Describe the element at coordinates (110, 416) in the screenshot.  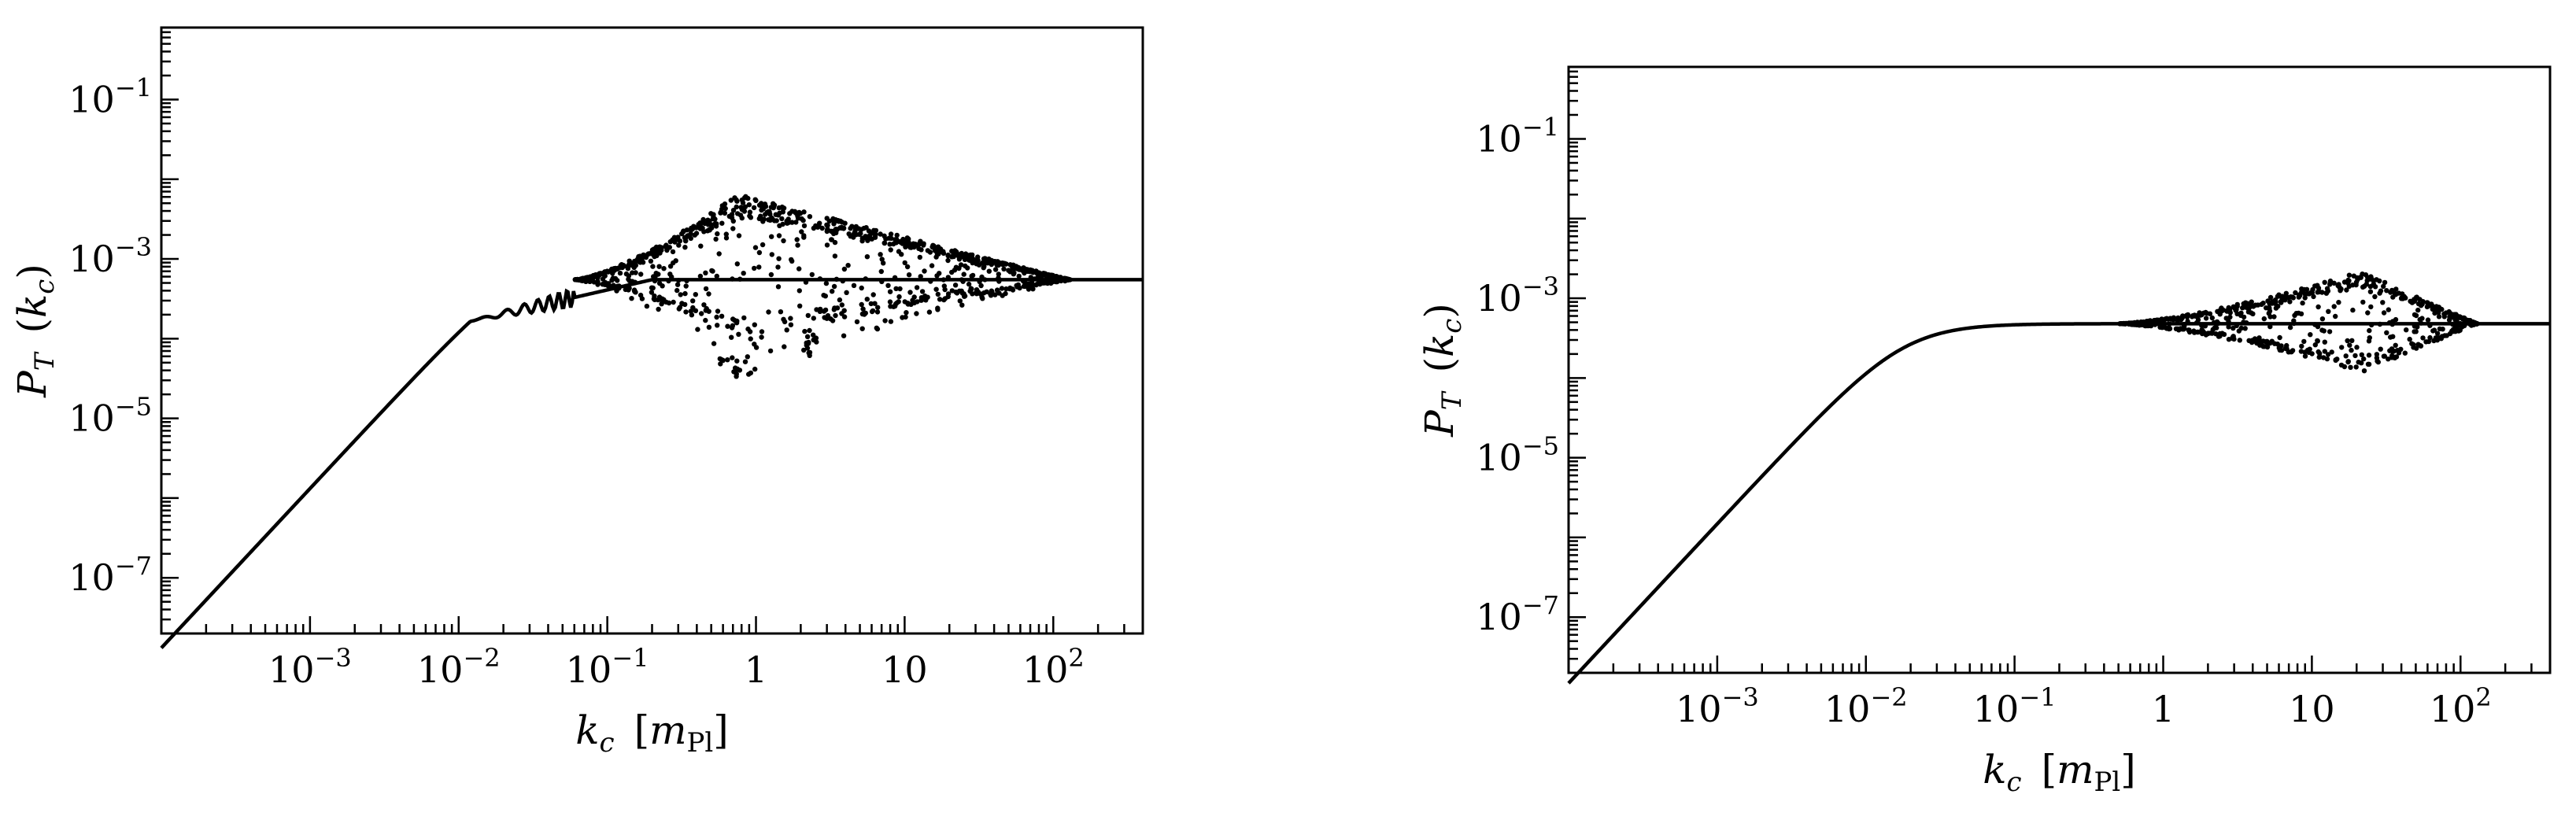
I see `left-y-tick-label: 10−5` at that location.